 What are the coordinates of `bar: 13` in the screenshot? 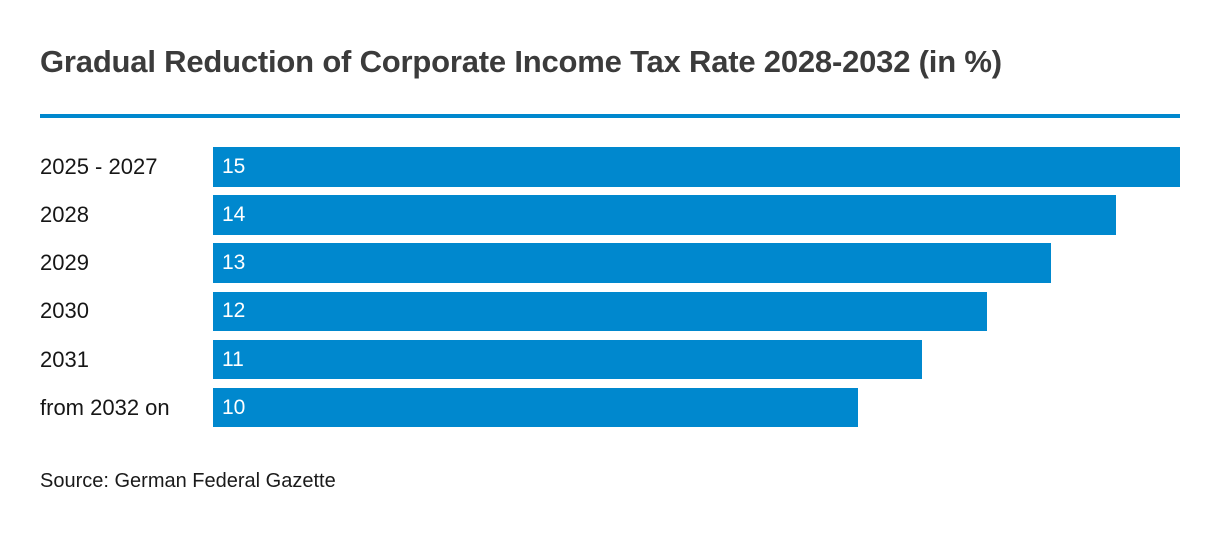 It's located at (632, 263).